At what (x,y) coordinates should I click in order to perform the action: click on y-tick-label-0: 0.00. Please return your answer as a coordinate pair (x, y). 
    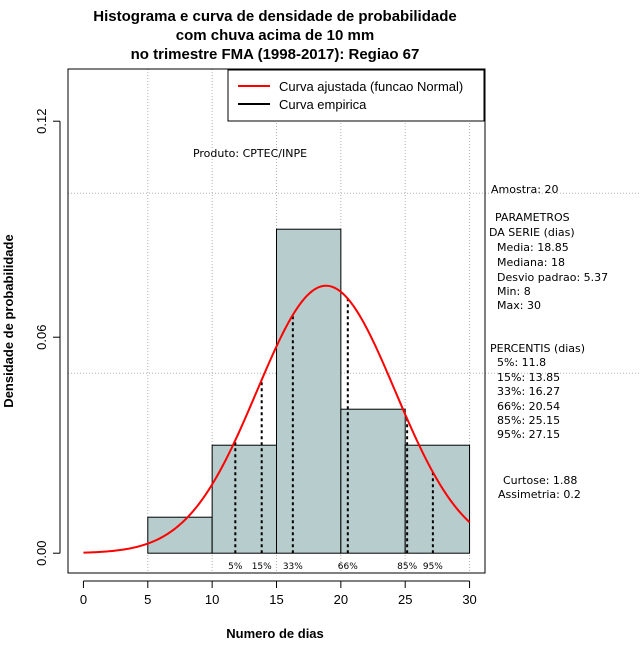
    Looking at the image, I should click on (41, 553).